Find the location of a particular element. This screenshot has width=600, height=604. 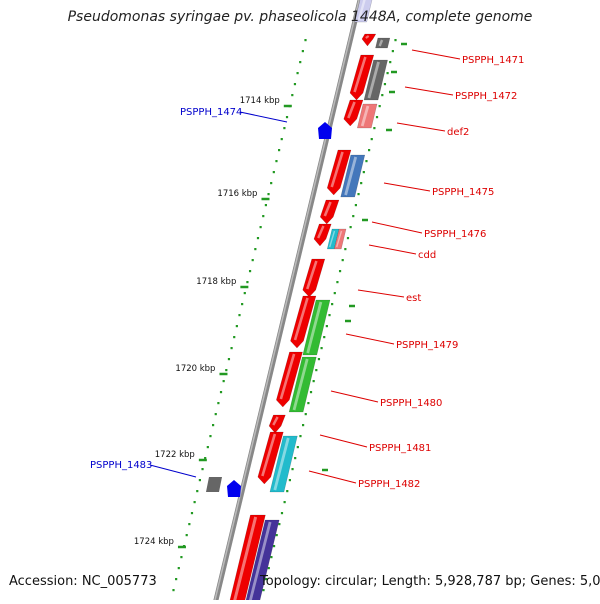

gene-next-gloss is located at coordinates (245, 560).